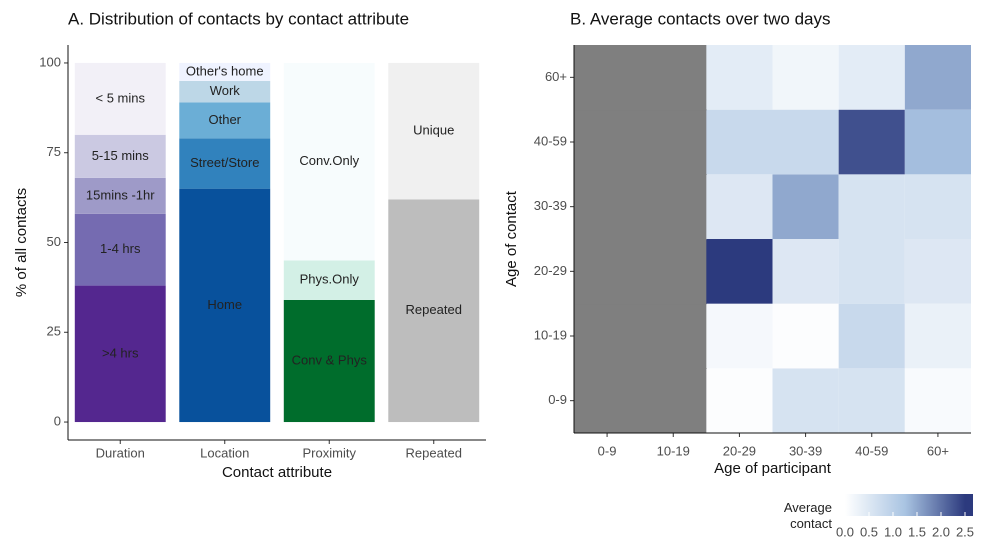 The image size is (994, 555). I want to click on x-tick-label: Location, so click(224, 452).